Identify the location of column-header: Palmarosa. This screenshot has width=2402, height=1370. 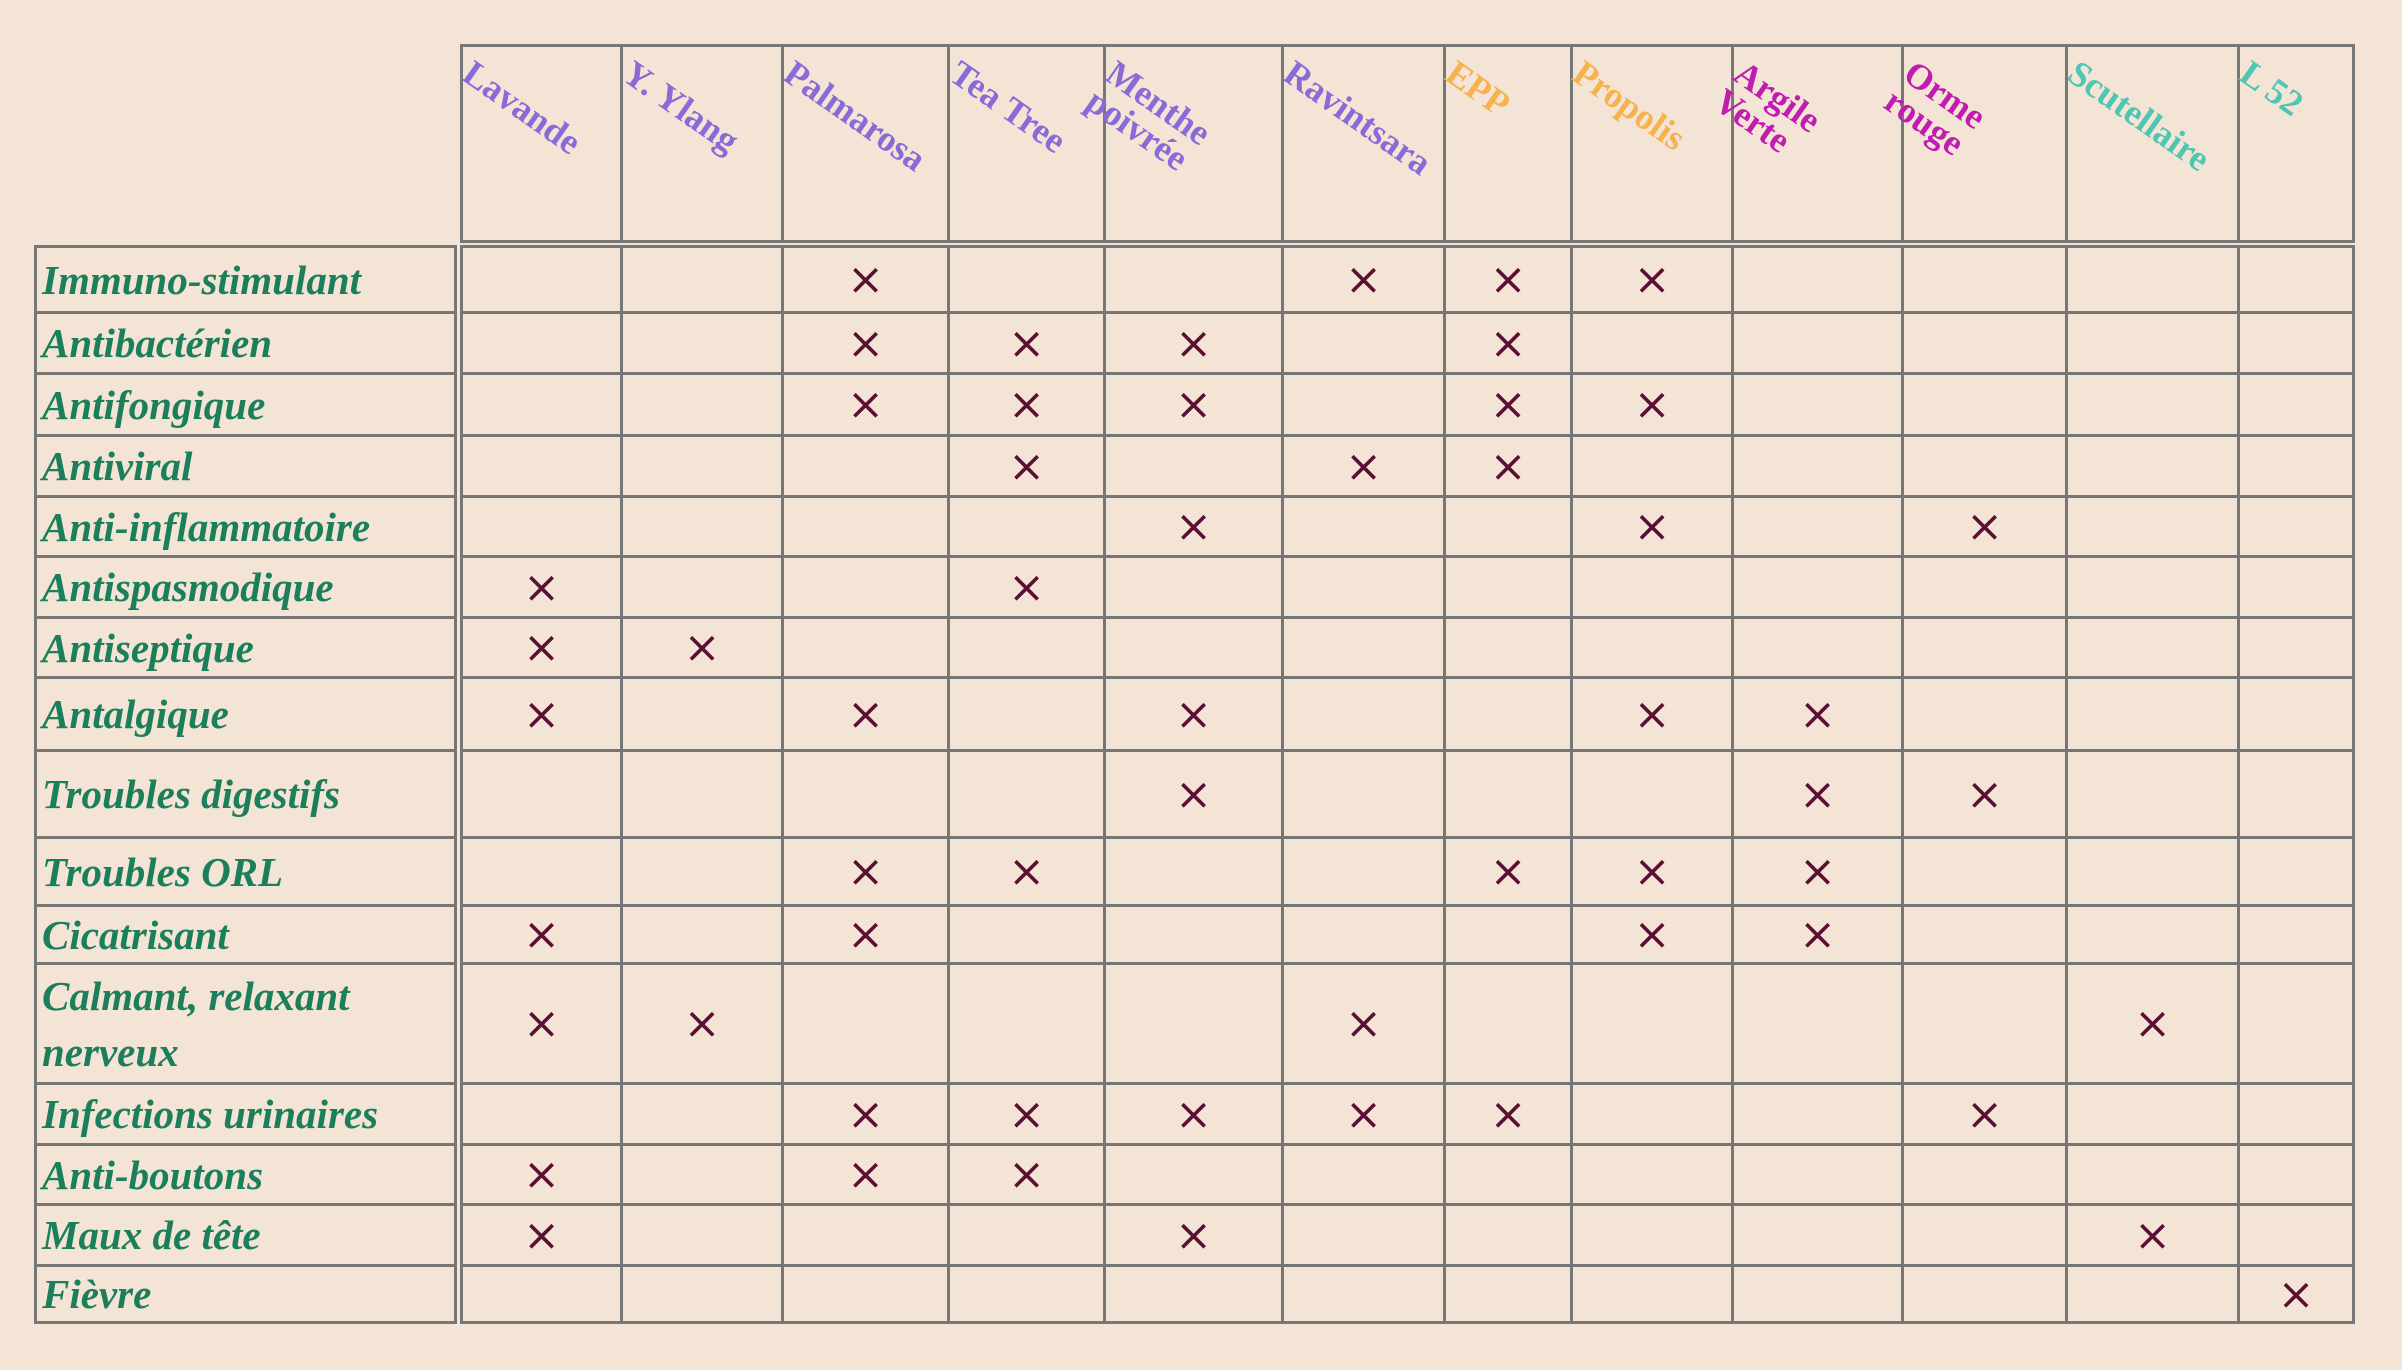
(863, 143).